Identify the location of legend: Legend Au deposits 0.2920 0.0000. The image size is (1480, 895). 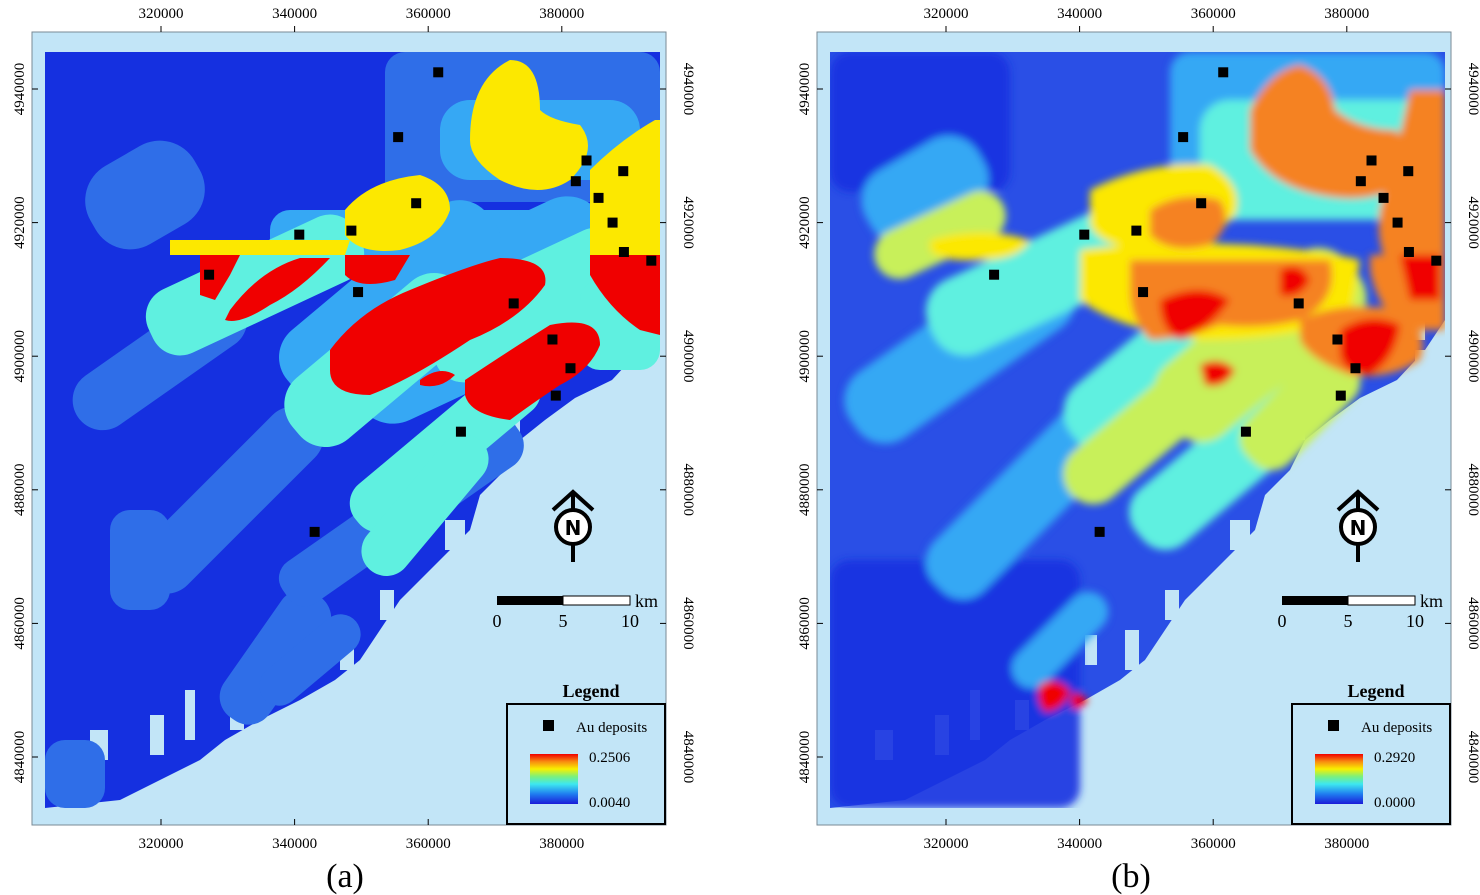
(1371, 753).